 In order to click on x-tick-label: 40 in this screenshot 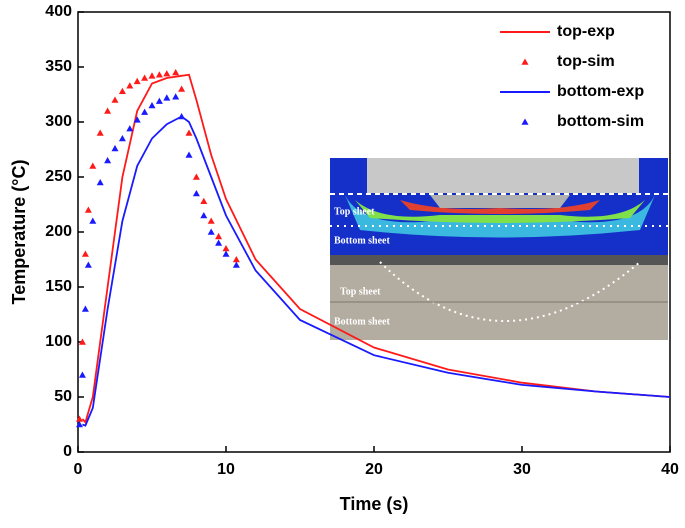, I will do `click(670, 469)`.